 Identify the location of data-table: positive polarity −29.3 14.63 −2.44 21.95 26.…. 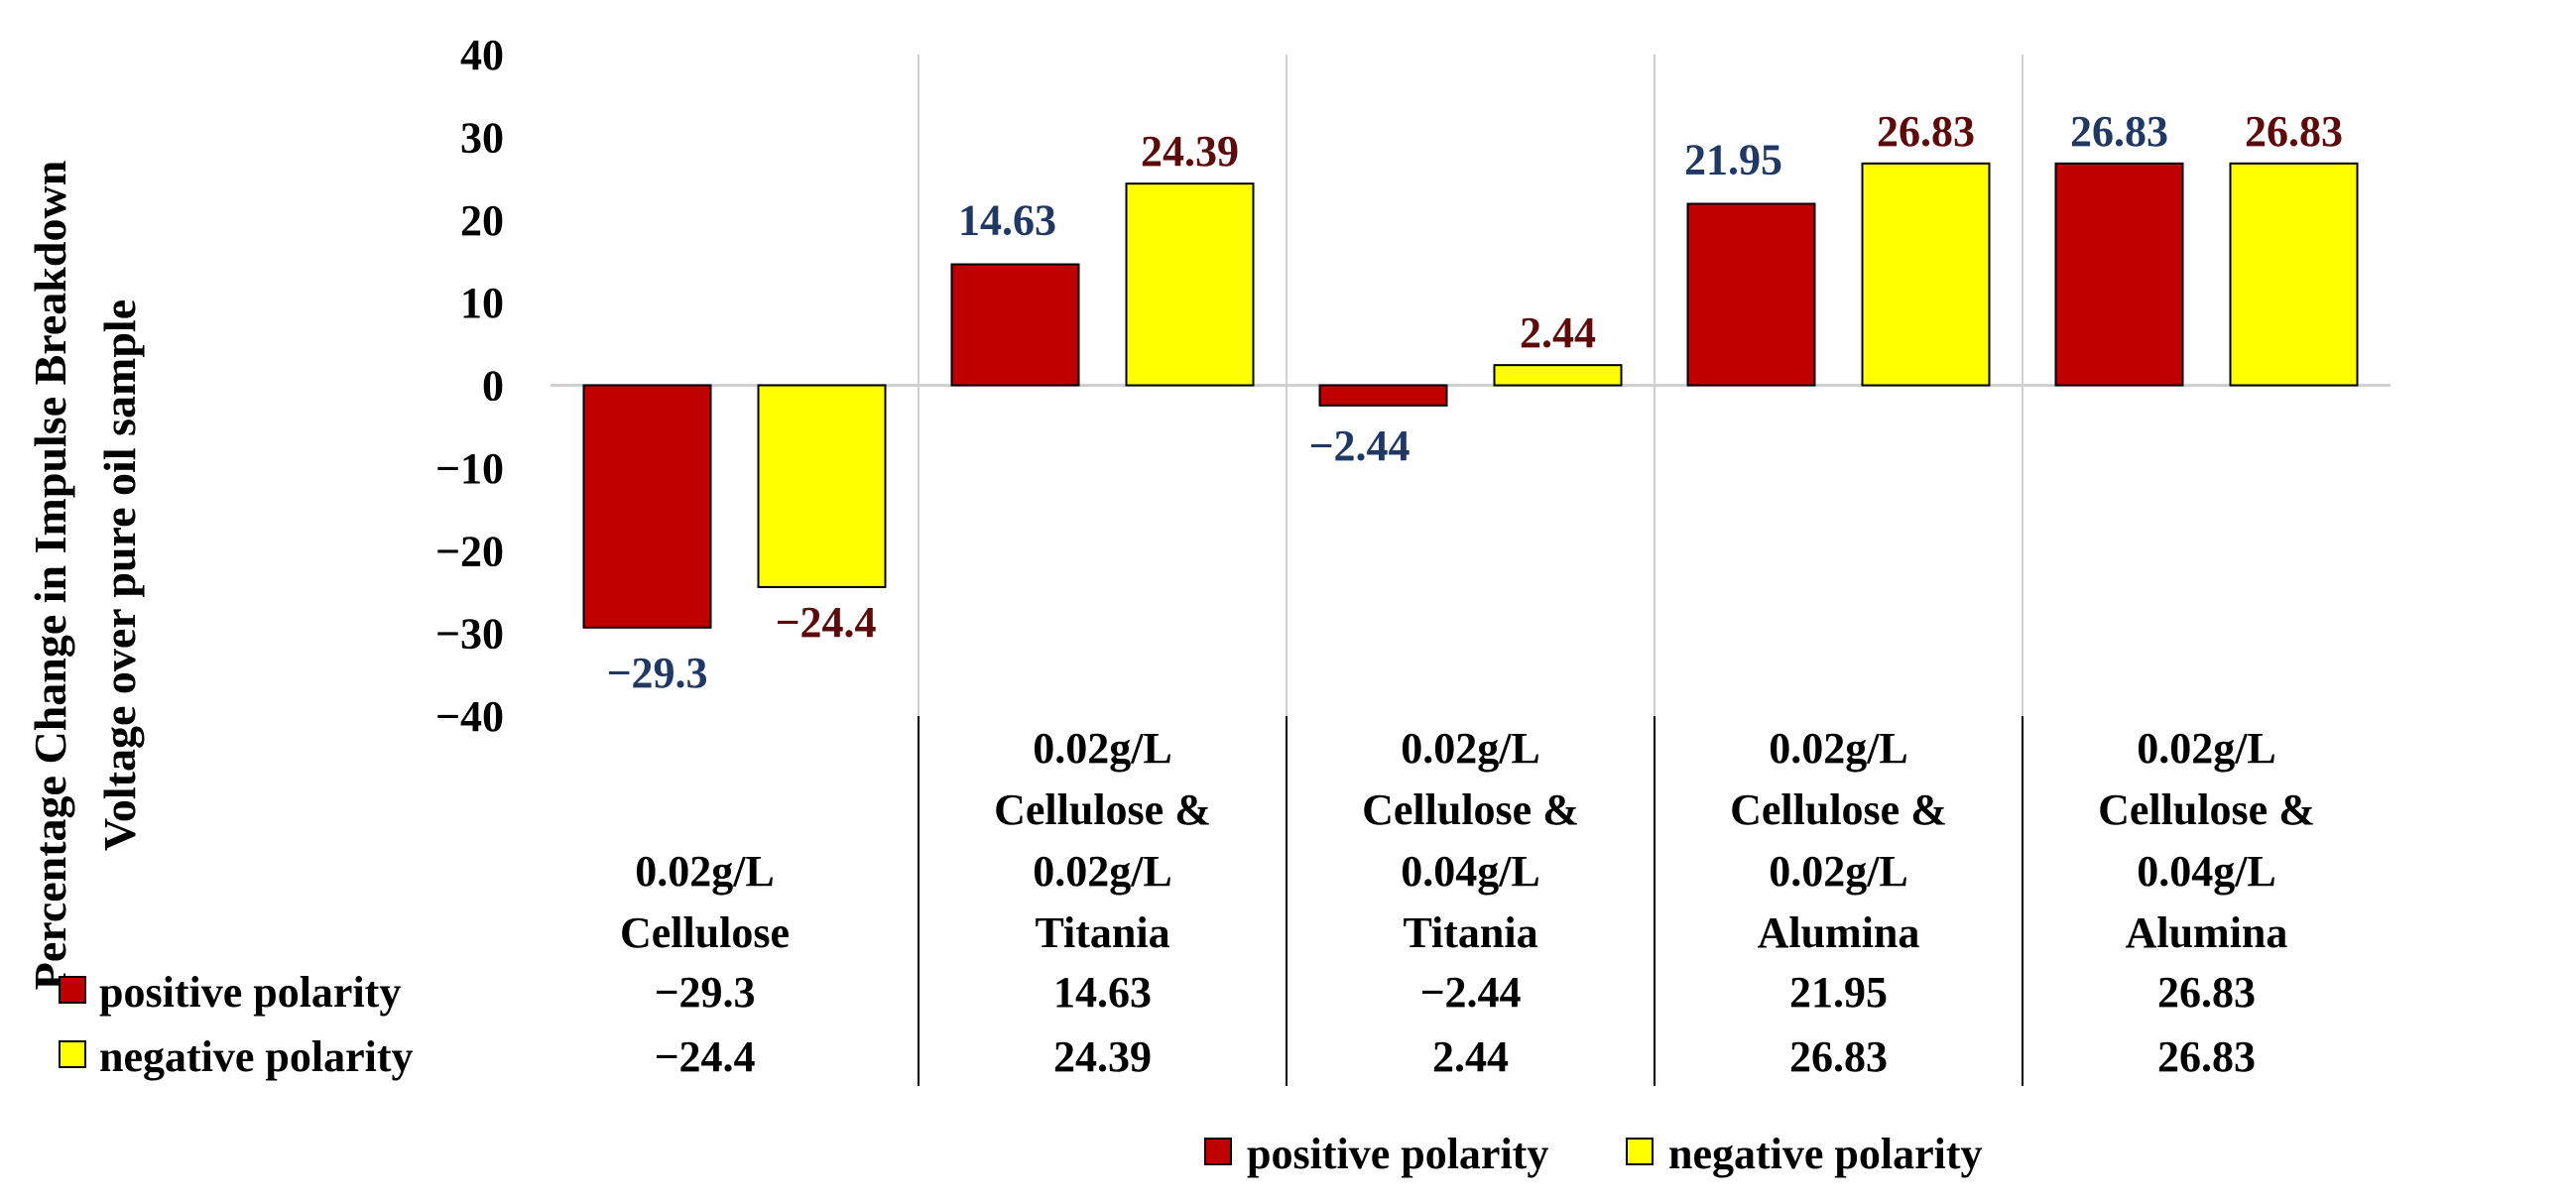
(1157, 1025).